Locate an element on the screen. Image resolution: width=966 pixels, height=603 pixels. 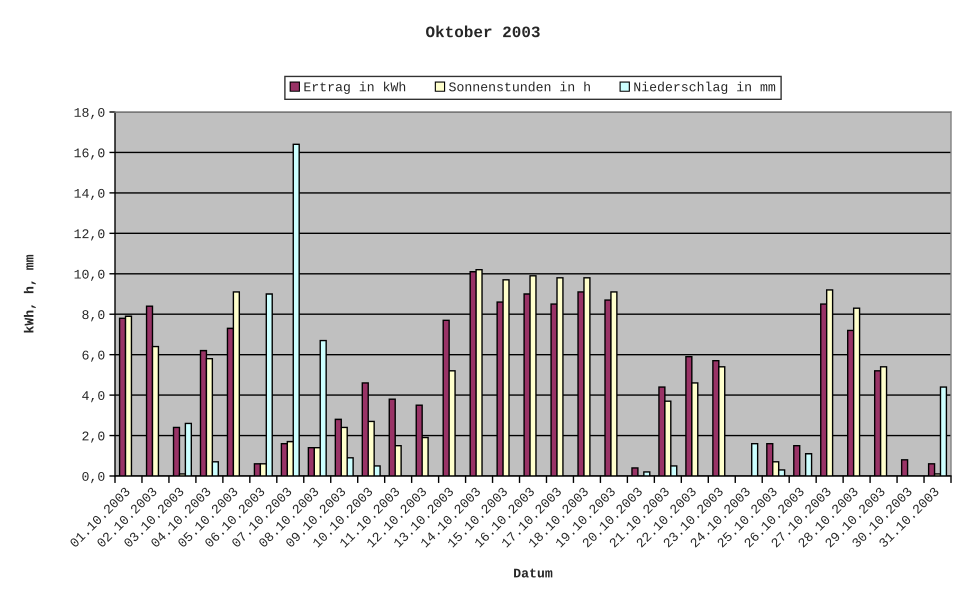
chart-title: Oktober 2003 is located at coordinates (483, 32).